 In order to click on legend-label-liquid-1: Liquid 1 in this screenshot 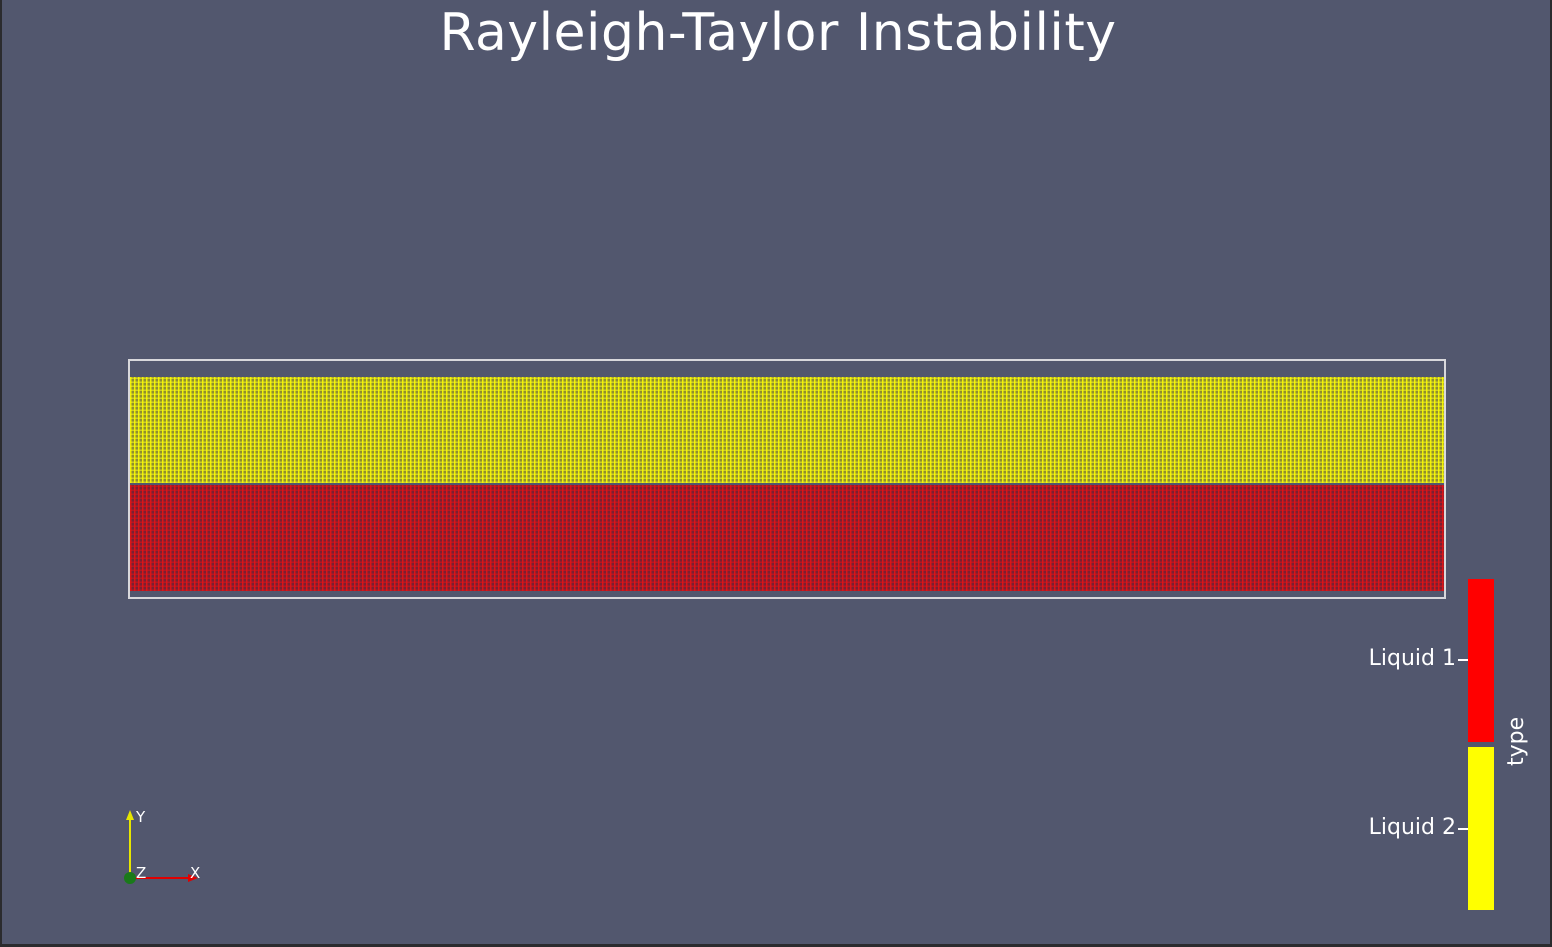, I will do `click(1412, 658)`.